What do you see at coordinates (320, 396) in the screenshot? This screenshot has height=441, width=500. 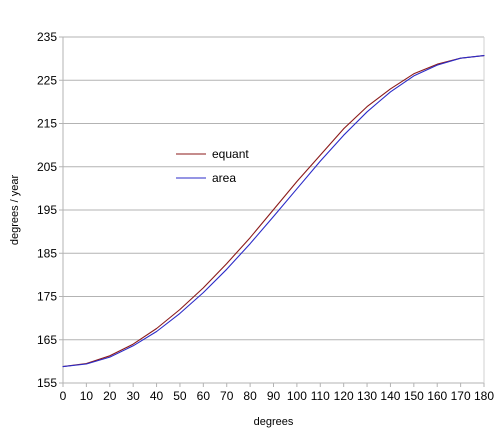 I see `x-tick-label: 110` at bounding box center [320, 396].